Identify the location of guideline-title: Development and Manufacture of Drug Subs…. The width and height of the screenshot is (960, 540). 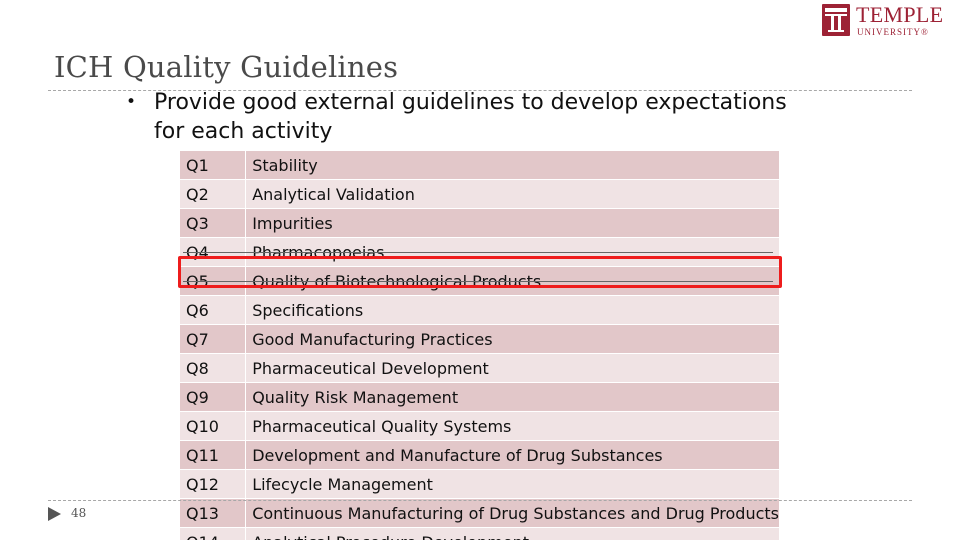
(512, 455).